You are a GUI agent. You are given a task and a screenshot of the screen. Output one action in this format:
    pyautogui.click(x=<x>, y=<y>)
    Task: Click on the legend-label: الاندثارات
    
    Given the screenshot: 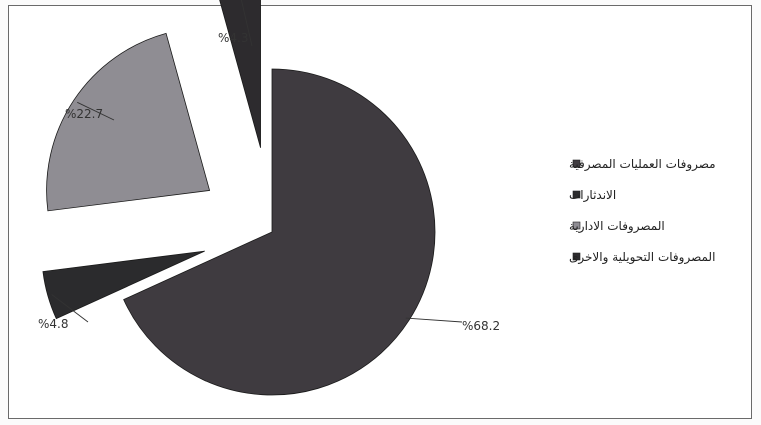 What is the action you would take?
    pyautogui.click(x=592, y=195)
    